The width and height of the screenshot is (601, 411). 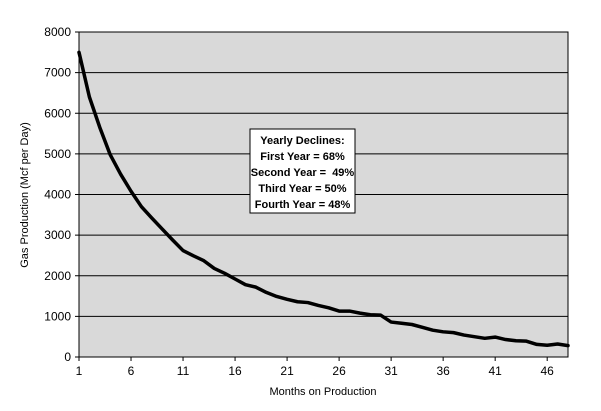 What do you see at coordinates (302, 189) in the screenshot?
I see `annotation-third-year: Third Year = 50%` at bounding box center [302, 189].